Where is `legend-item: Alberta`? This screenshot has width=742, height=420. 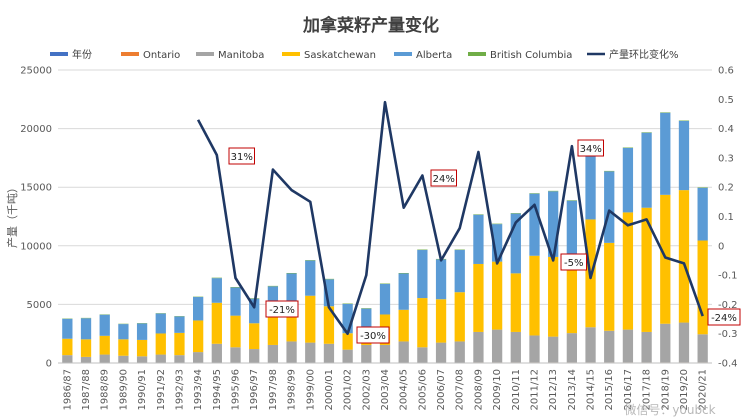 legend-item: Alberta is located at coordinates (423, 55).